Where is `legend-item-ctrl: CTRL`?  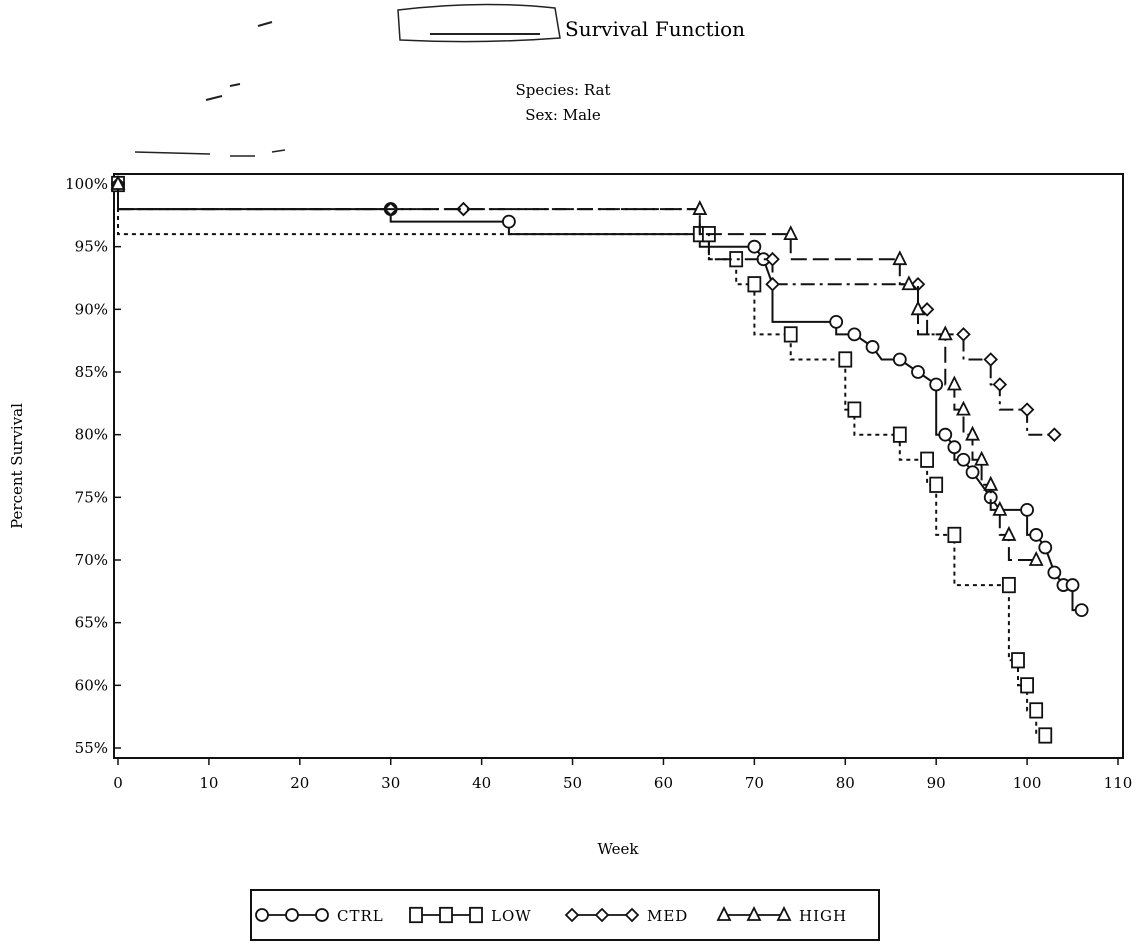 legend-item-ctrl: CTRL is located at coordinates (319, 916).